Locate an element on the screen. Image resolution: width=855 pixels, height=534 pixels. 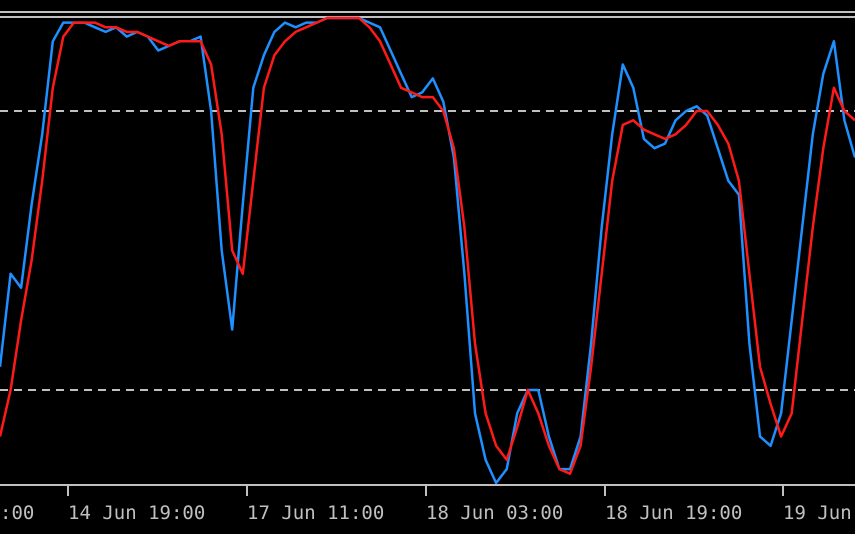
x-tick-label: 14 Jun 19:00 is located at coordinates (136, 513).